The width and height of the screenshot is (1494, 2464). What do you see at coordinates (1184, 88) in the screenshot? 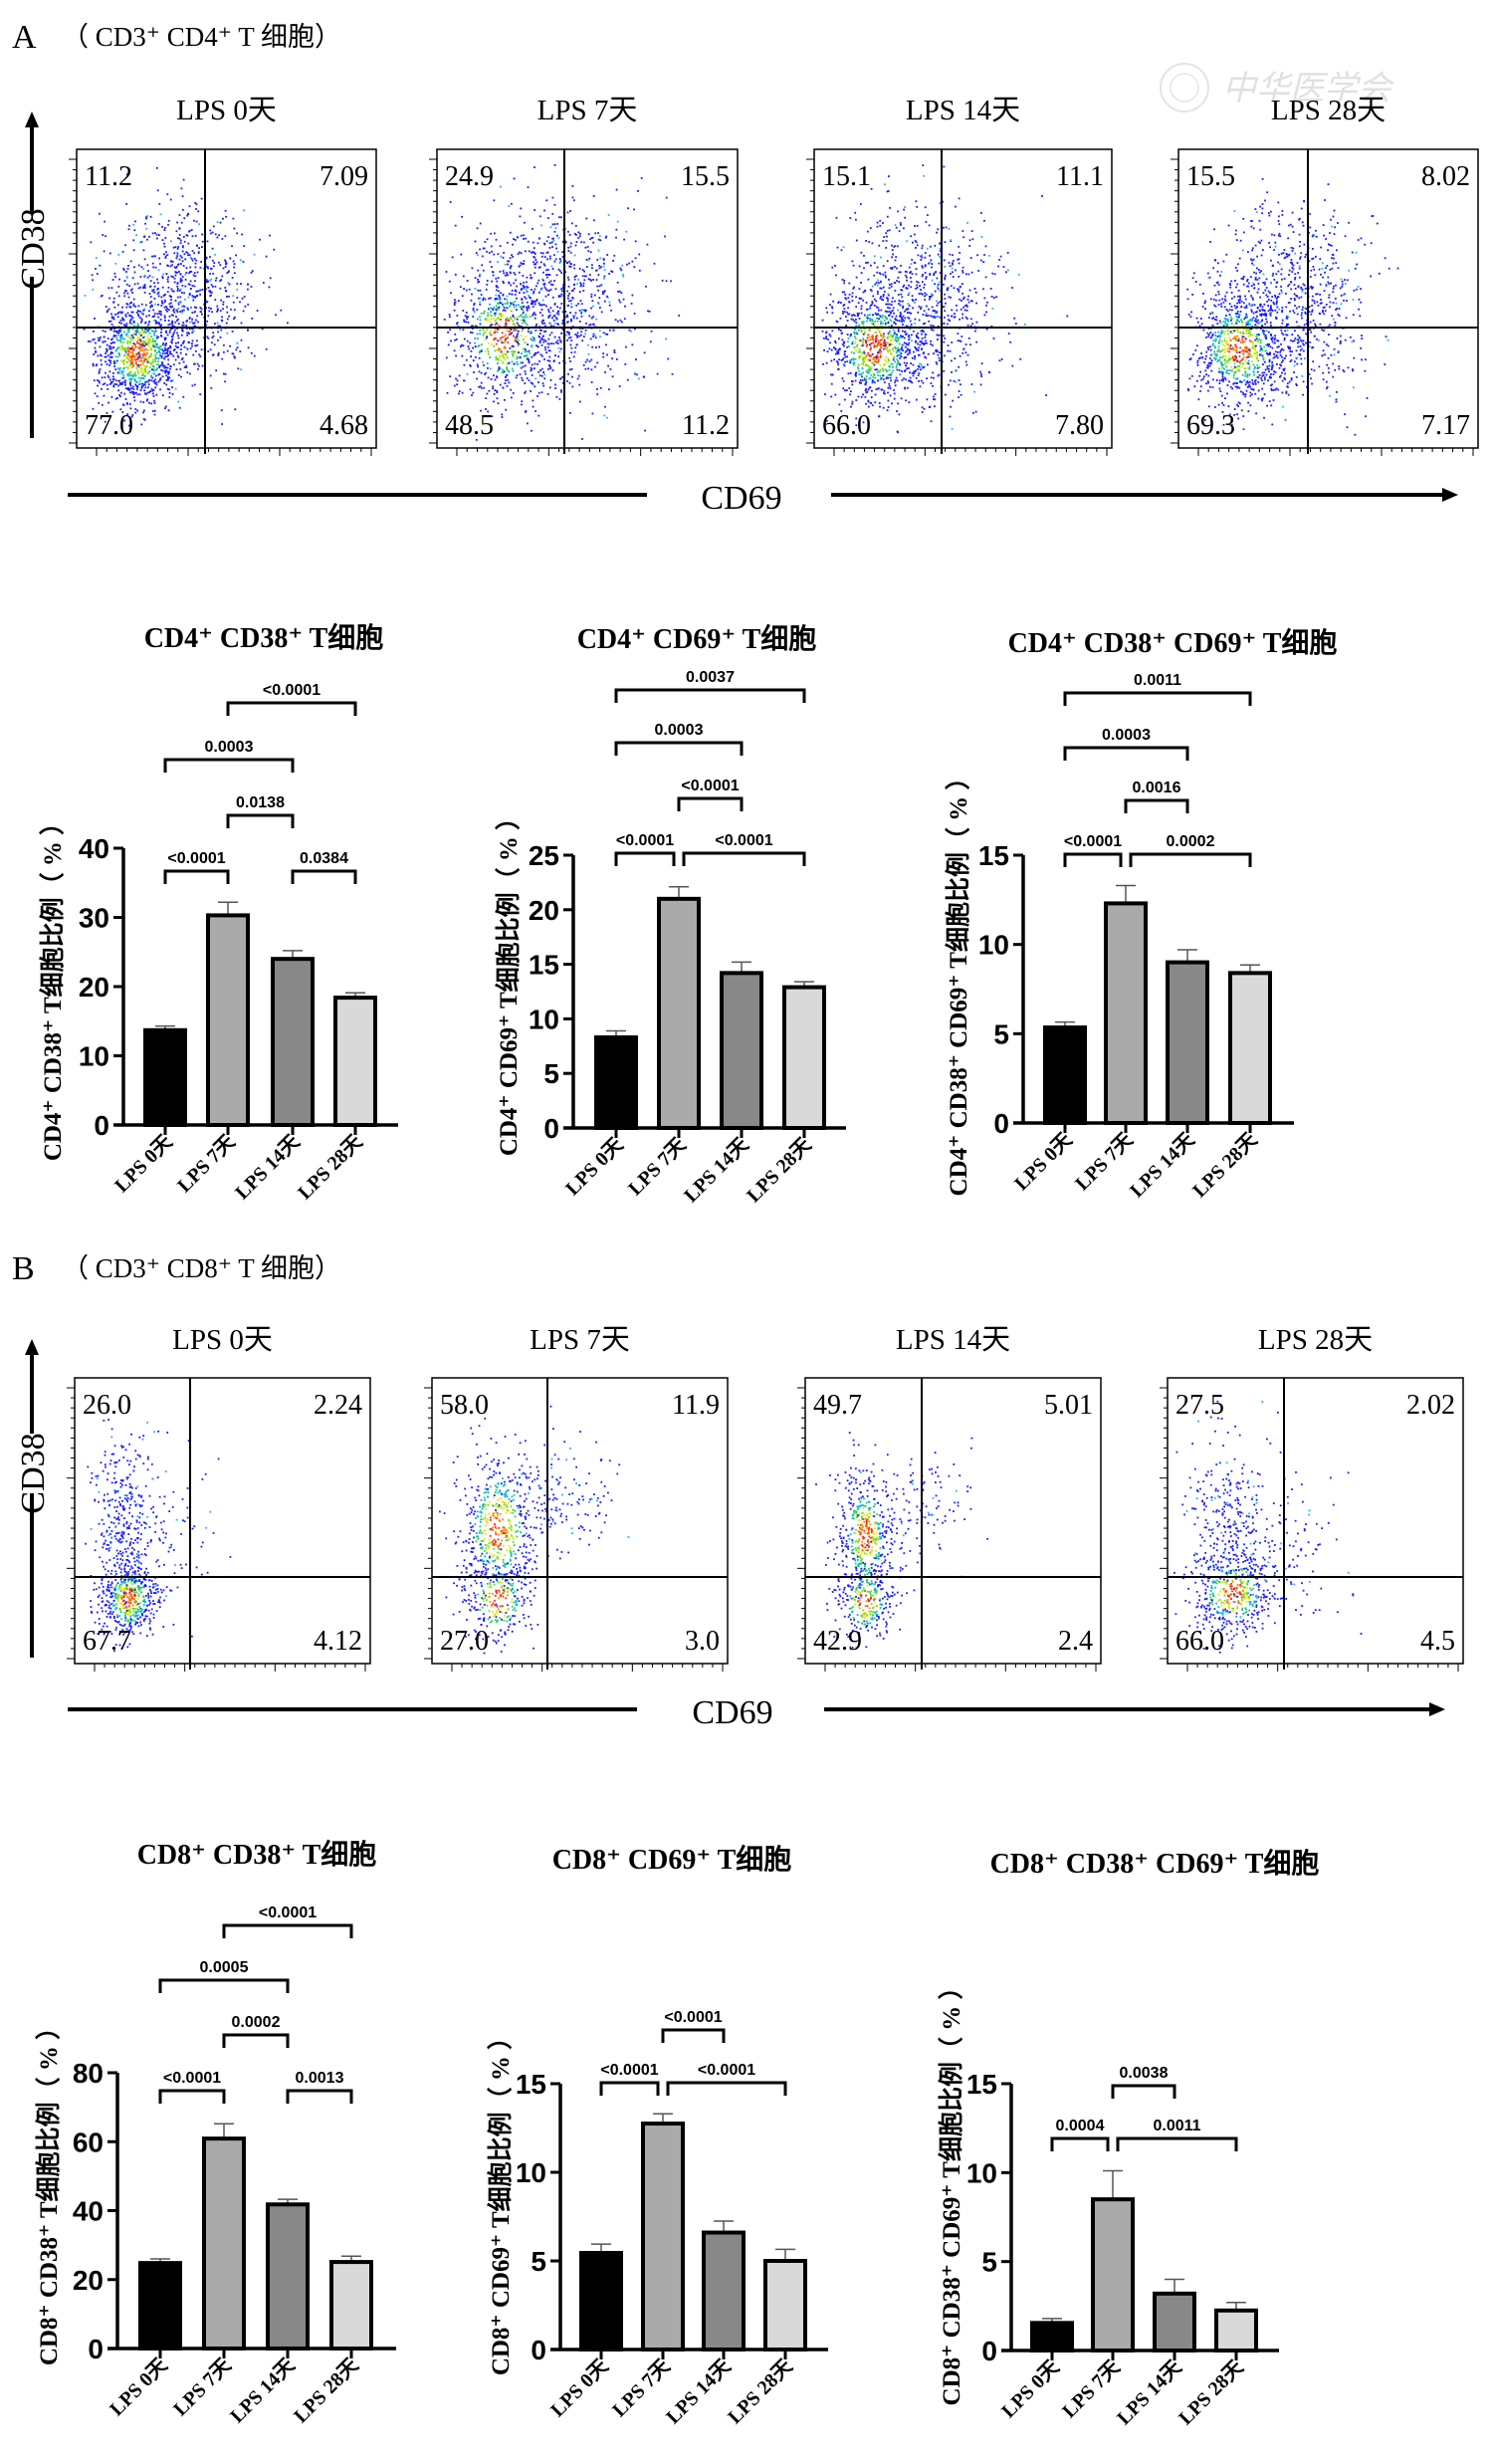
I see `watermark-emblem-inner` at bounding box center [1184, 88].